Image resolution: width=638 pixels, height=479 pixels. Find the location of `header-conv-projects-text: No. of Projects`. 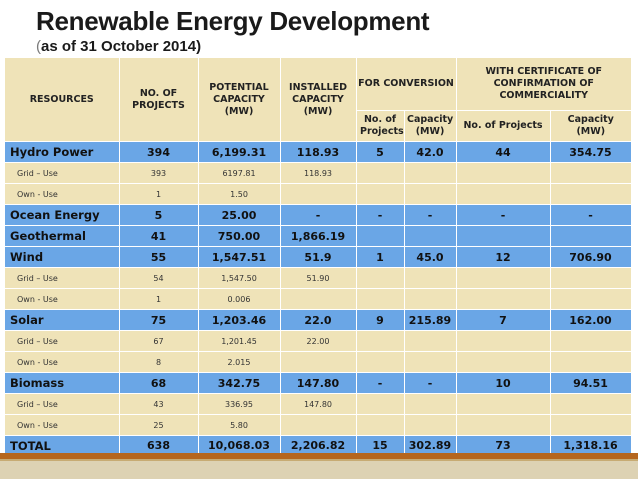

header-conv-projects-text: No. of Projects is located at coordinates (382, 125).